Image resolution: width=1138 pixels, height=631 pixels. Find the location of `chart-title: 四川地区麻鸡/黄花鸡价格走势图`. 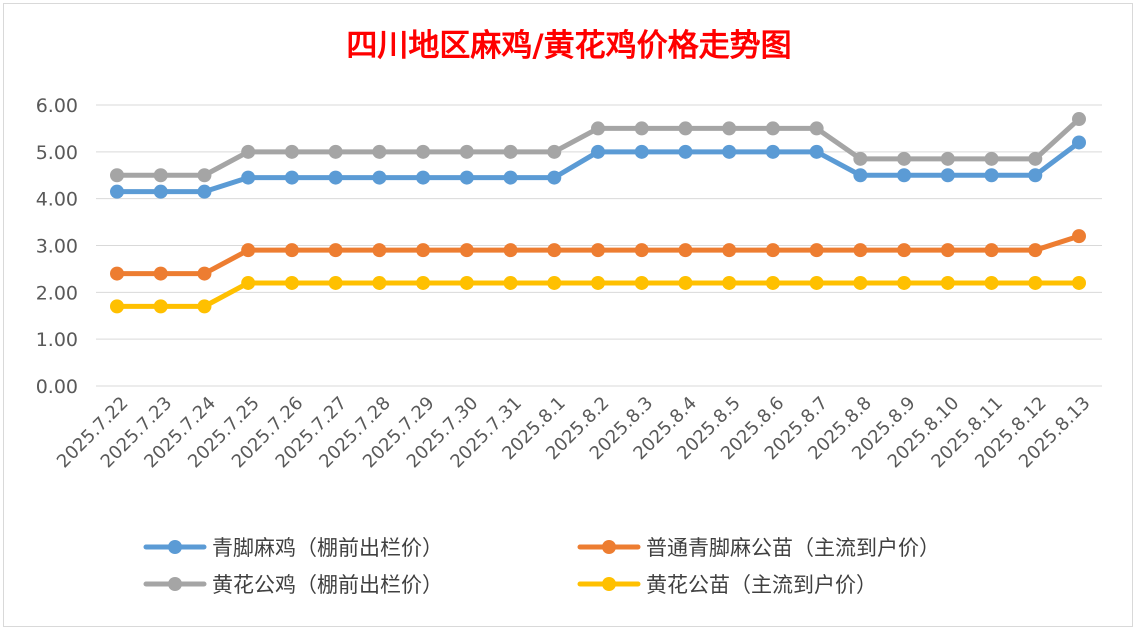

chart-title: 四川地区麻鸡/黄花鸡价格走势图 is located at coordinates (568, 46).